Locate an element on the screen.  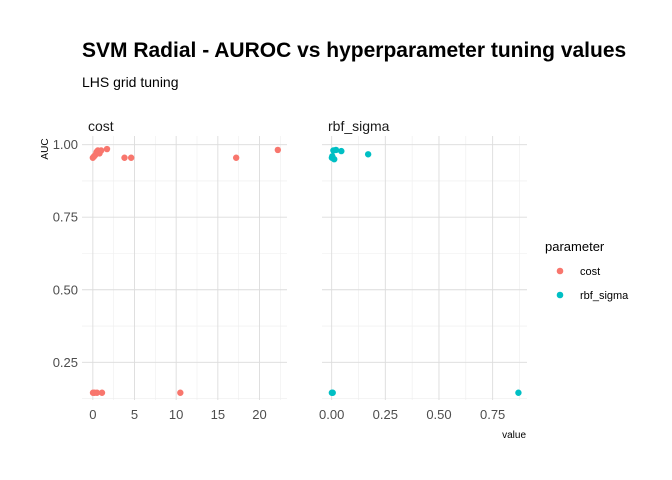
x-axis-title: value is located at coordinates (514, 435).